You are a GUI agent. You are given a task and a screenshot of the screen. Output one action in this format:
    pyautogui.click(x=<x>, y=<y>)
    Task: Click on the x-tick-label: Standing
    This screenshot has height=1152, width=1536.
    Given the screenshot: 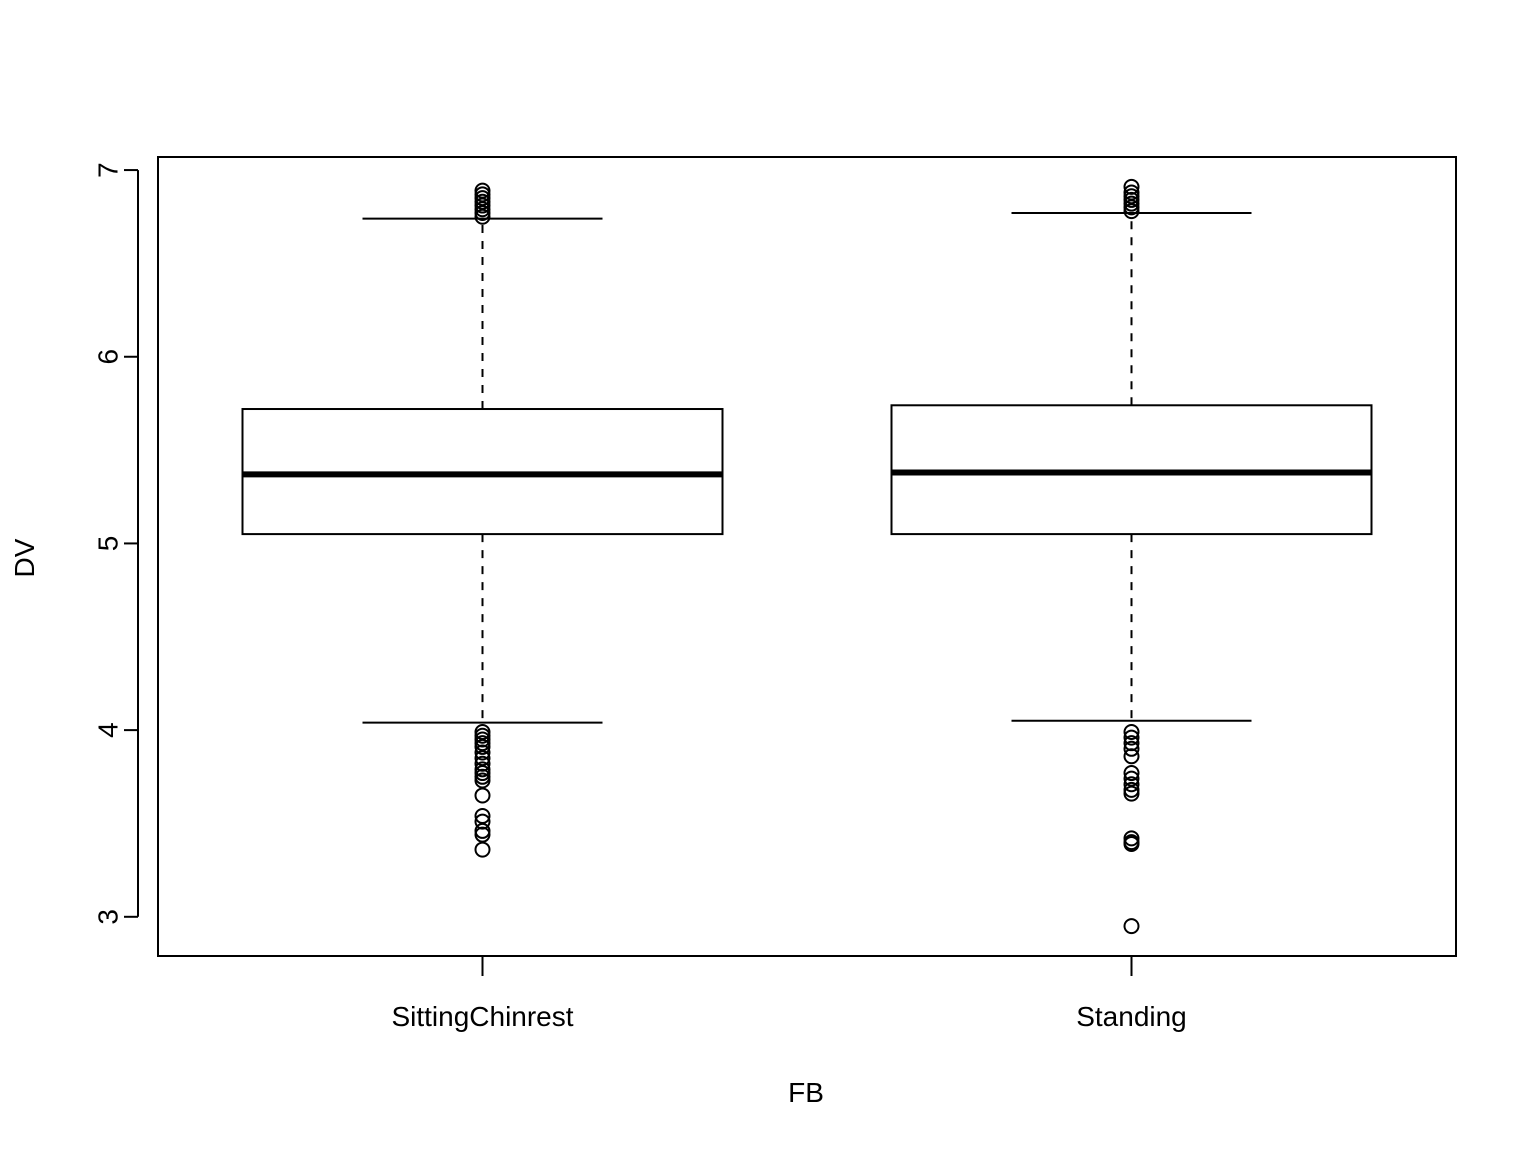 What is the action you would take?
    pyautogui.click(x=1131, y=1016)
    